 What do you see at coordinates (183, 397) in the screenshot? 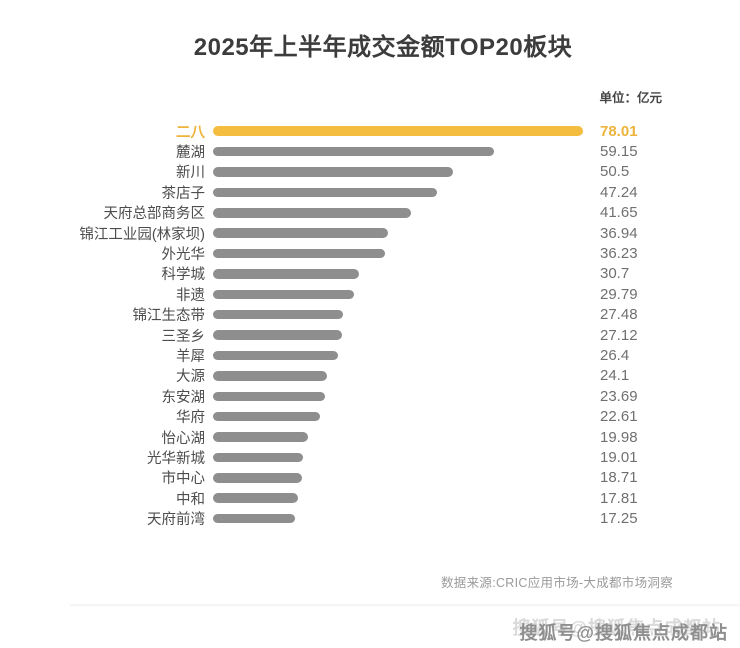
I see `category-label: 东安湖` at bounding box center [183, 397].